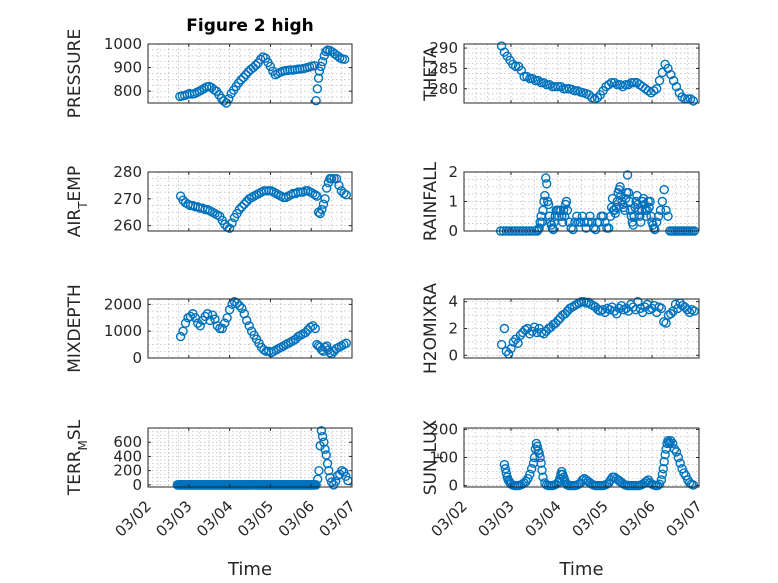 The image size is (778, 583). Describe the element at coordinates (443, 89) in the screenshot. I see `y-tick-label: 280` at that location.